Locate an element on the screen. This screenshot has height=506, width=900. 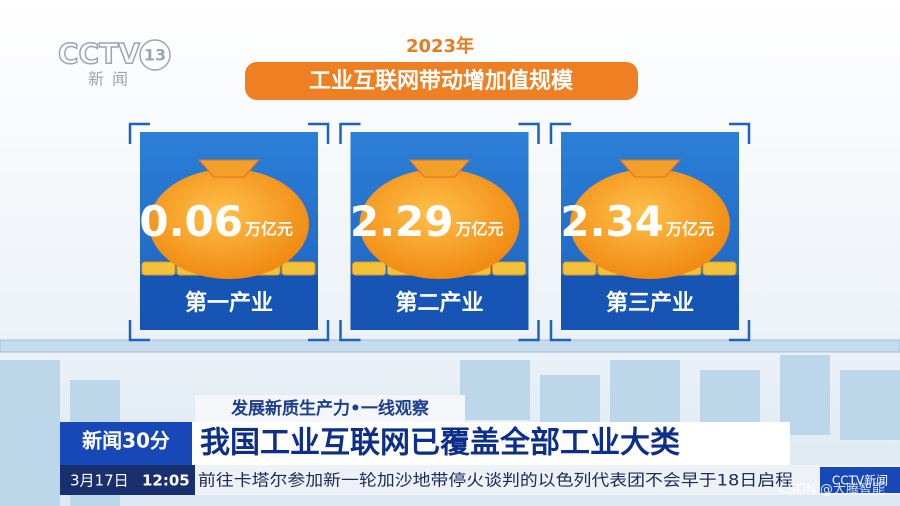
card-value-number: 2.34 is located at coordinates (612, 221).